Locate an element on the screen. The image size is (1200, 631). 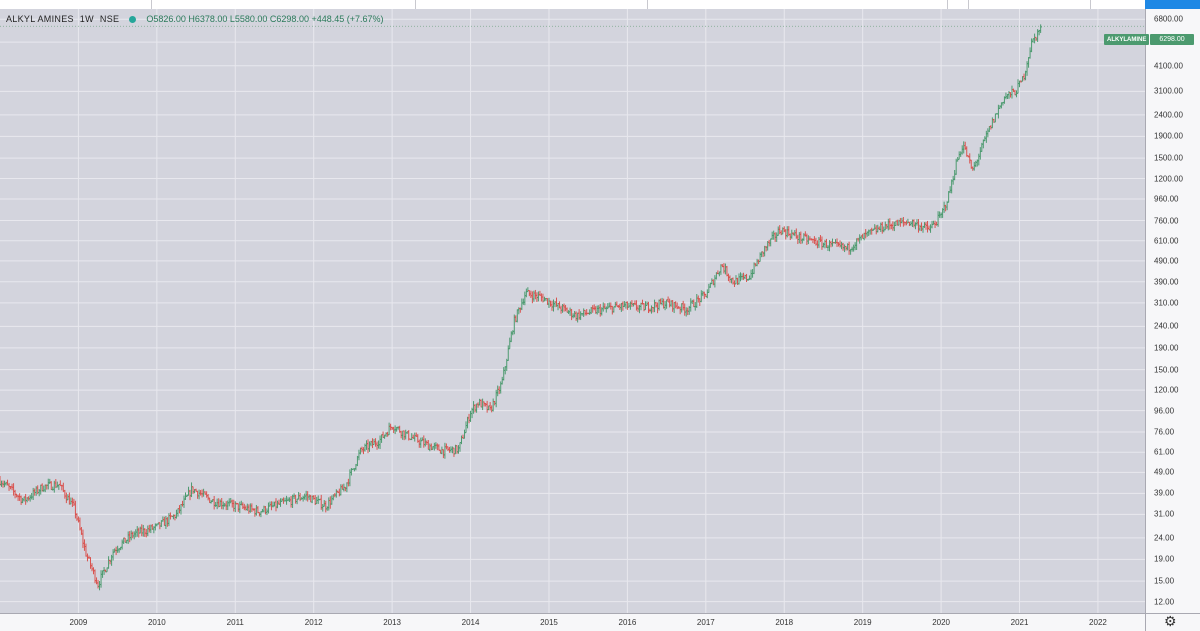
y-tick-label: 1500.00 is located at coordinates (1168, 158).